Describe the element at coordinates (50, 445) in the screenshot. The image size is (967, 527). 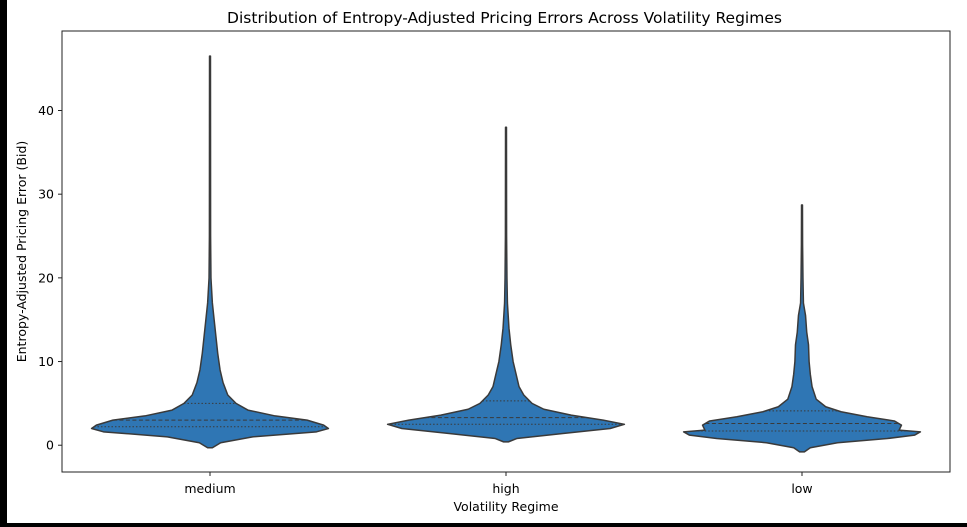
I see `y-tick-label-0: 0` at that location.